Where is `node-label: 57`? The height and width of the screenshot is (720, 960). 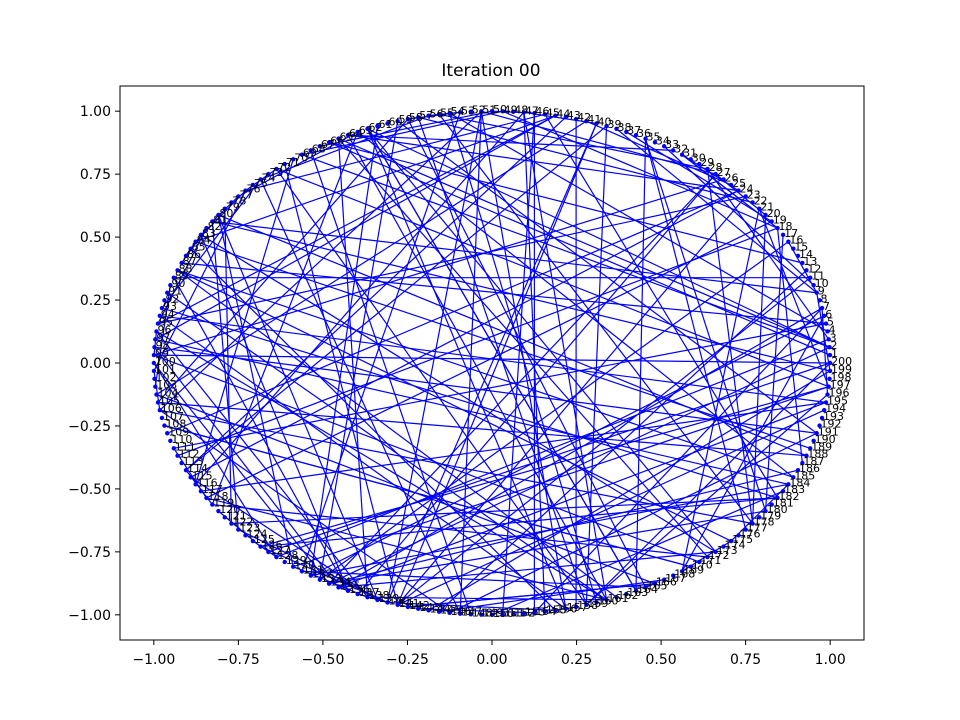
node-label: 57 is located at coordinates (426, 115).